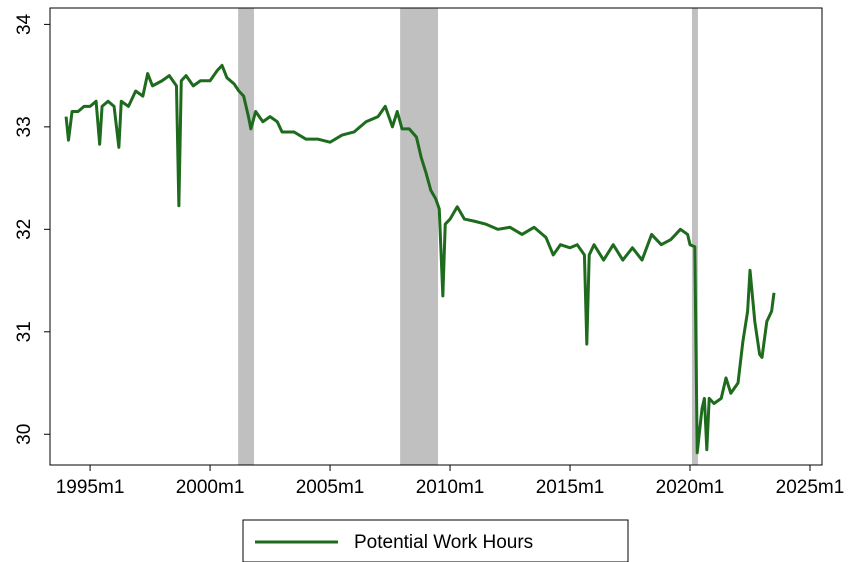 This screenshot has height=562, width=850. I want to click on x-tick-label: 2000m1, so click(210, 487).